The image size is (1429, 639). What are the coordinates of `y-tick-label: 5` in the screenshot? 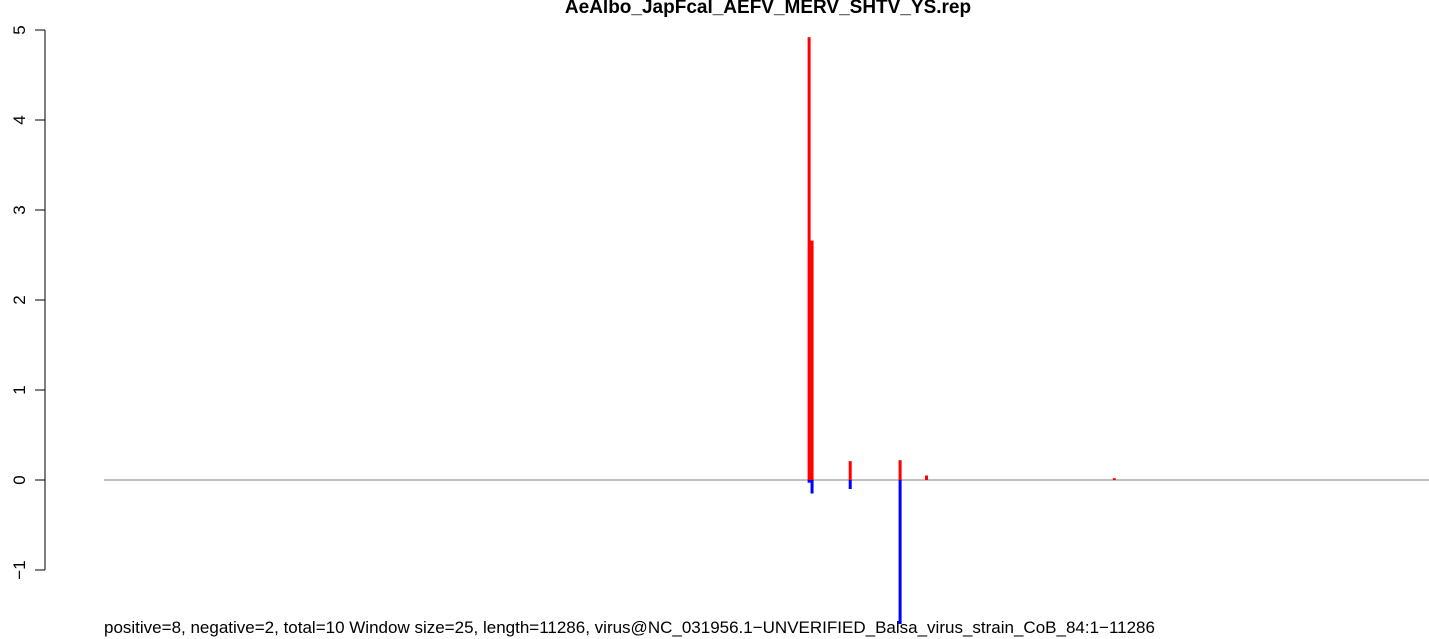 It's located at (19, 29).